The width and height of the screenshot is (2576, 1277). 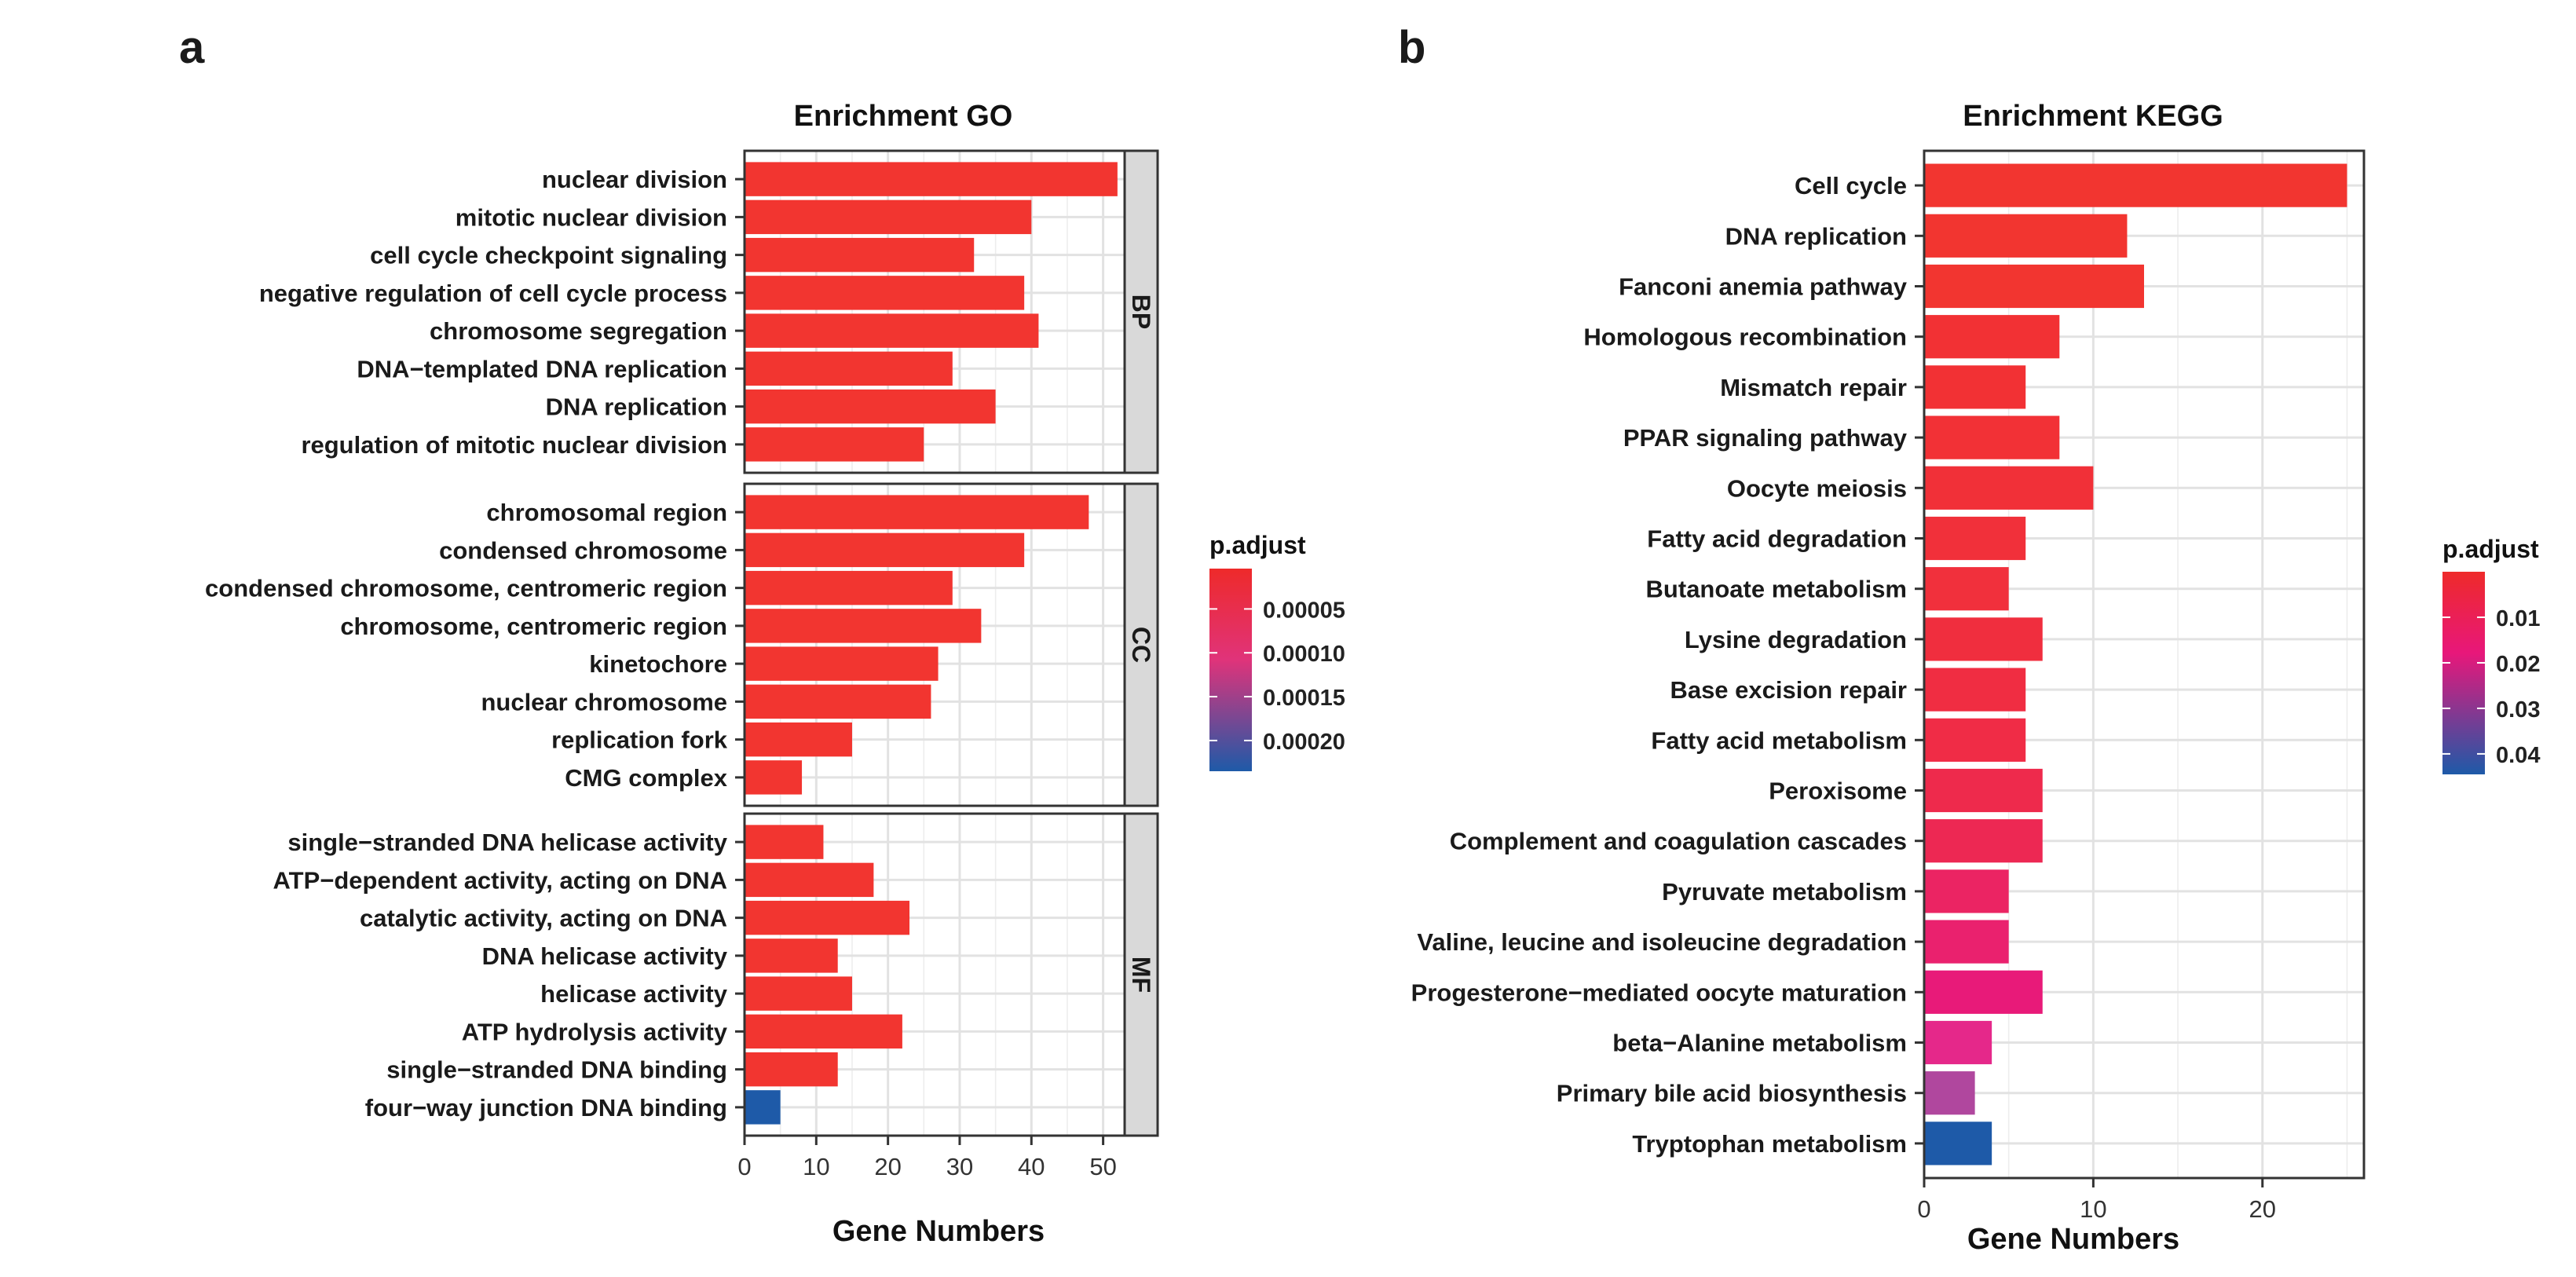 What do you see at coordinates (595, 1031) in the screenshot?
I see `go-category-label: ATP hydrolysis activity` at bounding box center [595, 1031].